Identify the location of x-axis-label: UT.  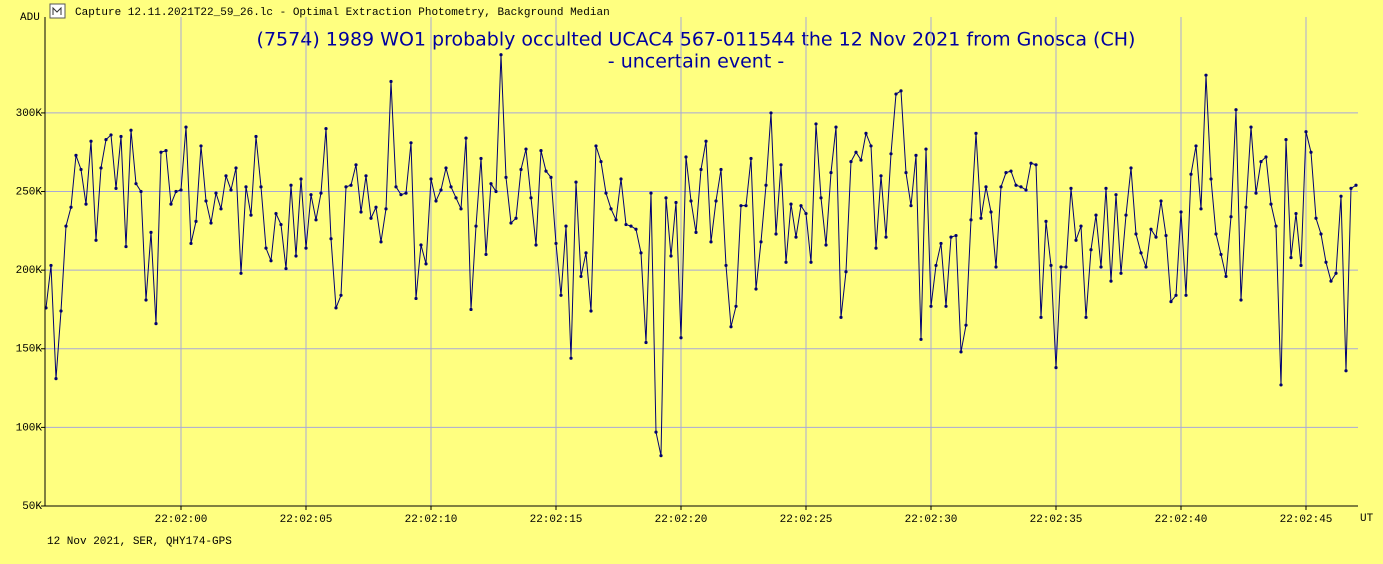
(1367, 519).